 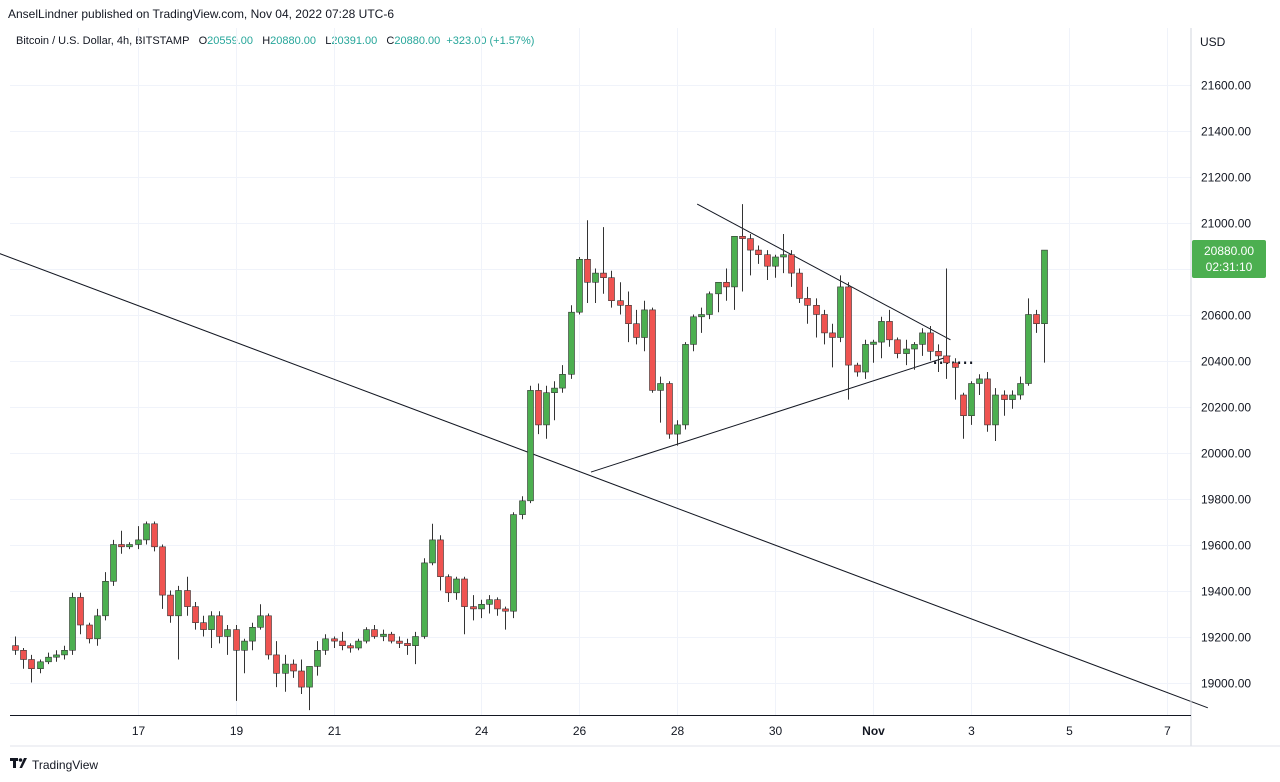 I want to click on time-axis: 17 19 21 24 26 28 30 Nov 3 5 7, so click(x=651, y=731).